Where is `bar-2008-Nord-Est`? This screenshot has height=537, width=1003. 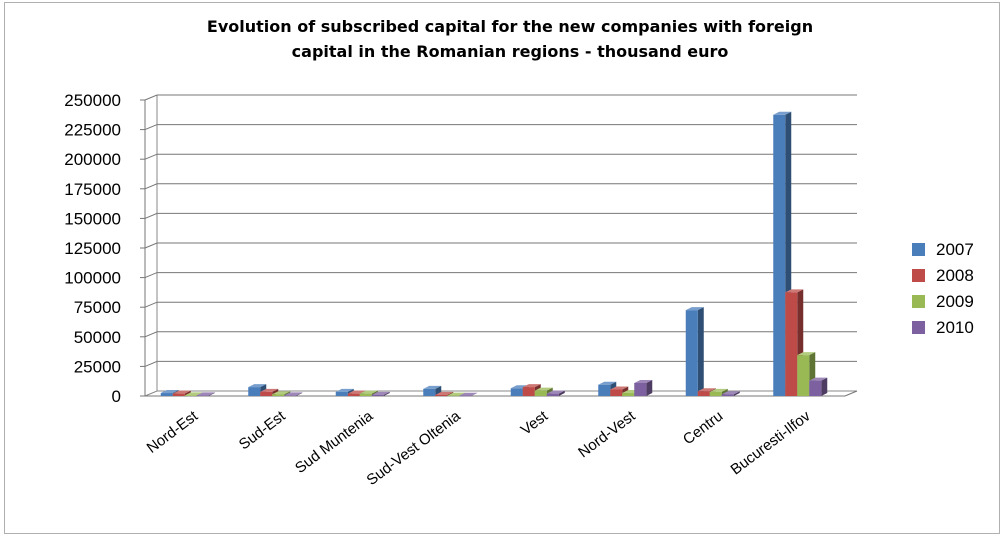
bar-2008-Nord-Est is located at coordinates (178, 394).